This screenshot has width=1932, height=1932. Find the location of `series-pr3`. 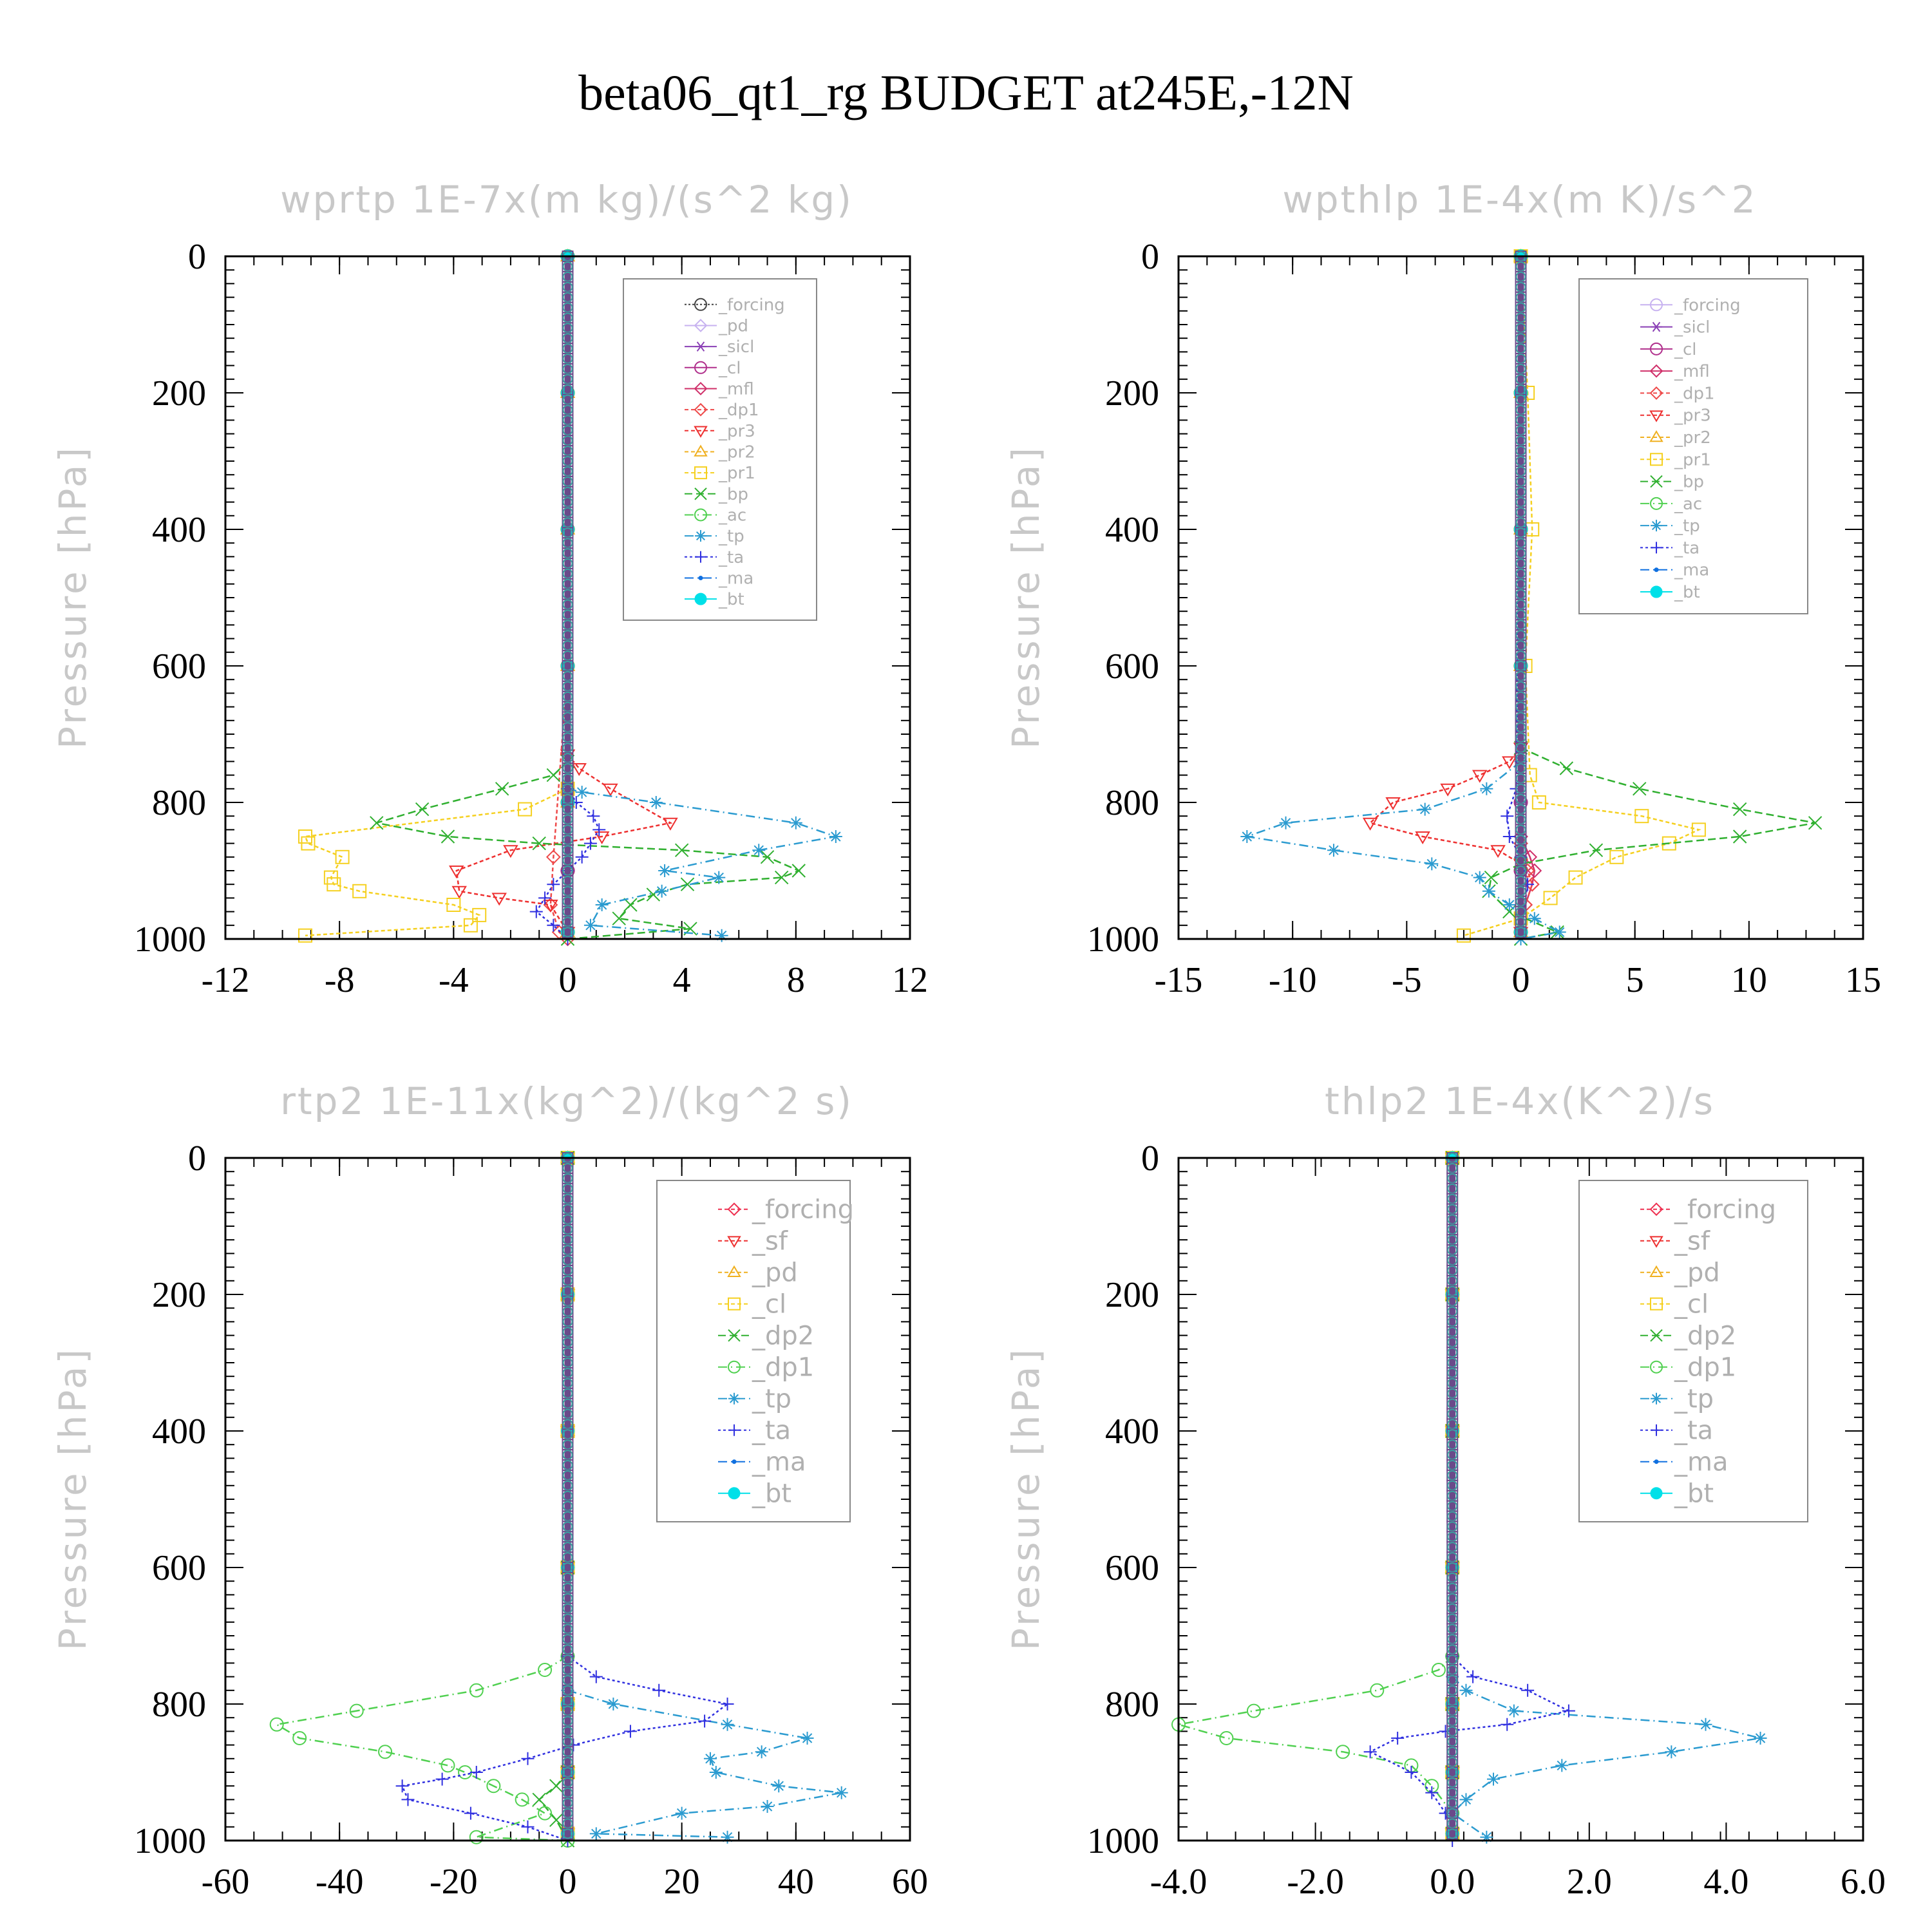

series-pr3 is located at coordinates (1446, 842).